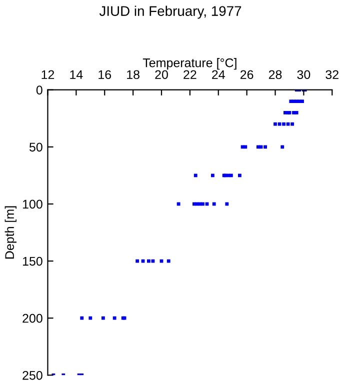  Describe the element at coordinates (275, 75) in the screenshot. I see `x-tick-label: 28` at that location.